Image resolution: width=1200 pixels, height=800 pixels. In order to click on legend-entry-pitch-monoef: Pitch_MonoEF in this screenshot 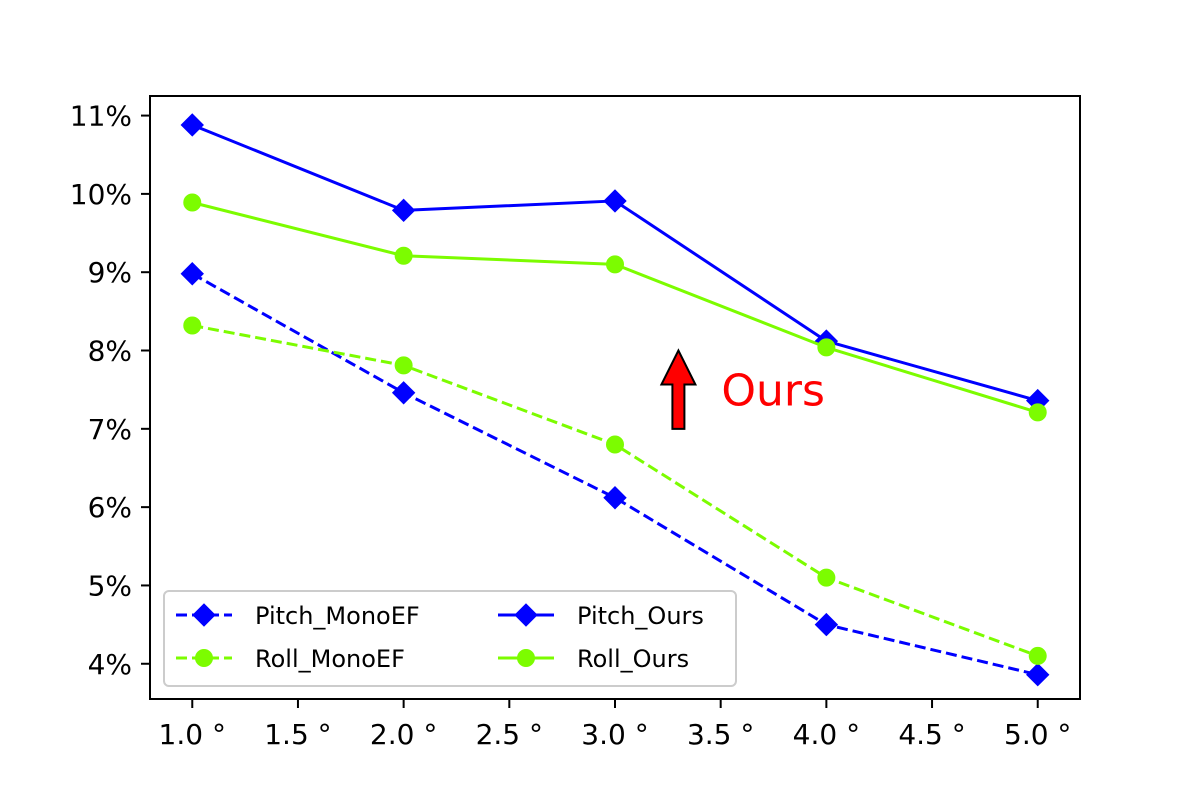, I will do `click(298, 616)`.